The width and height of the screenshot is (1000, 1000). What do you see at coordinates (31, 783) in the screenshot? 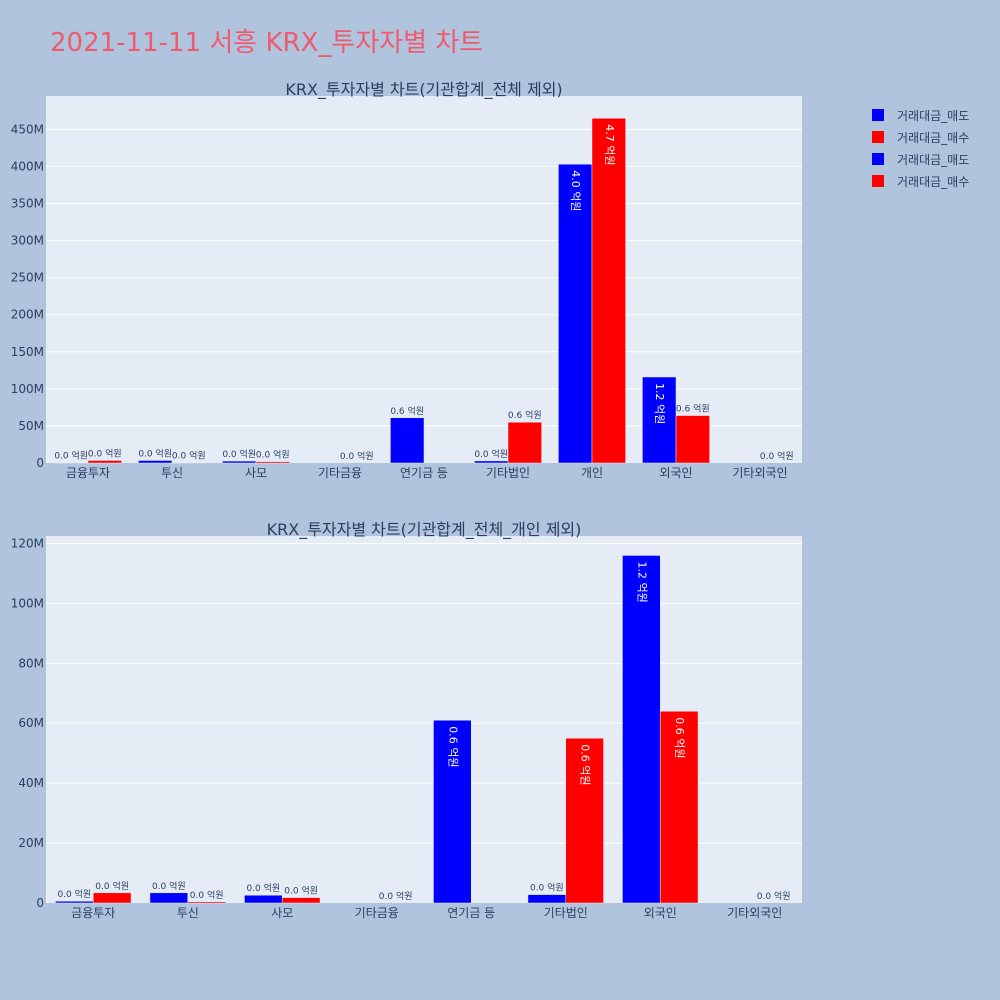
I see `y-tick-label: 40M` at bounding box center [31, 783].